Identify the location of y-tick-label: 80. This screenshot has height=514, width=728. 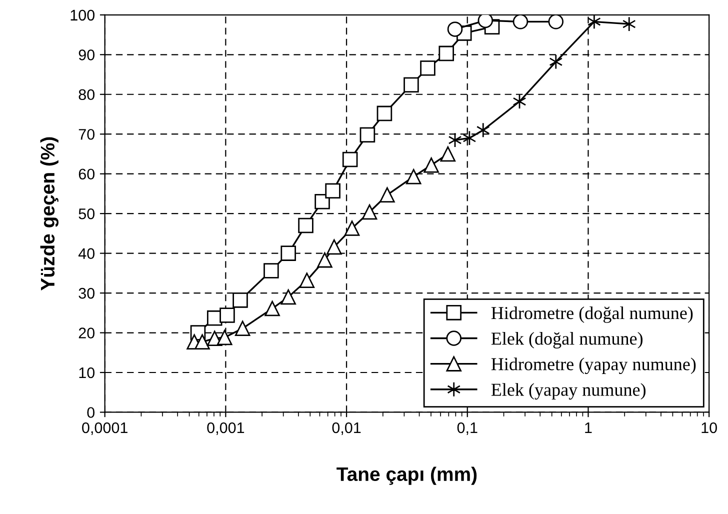
(86, 94).